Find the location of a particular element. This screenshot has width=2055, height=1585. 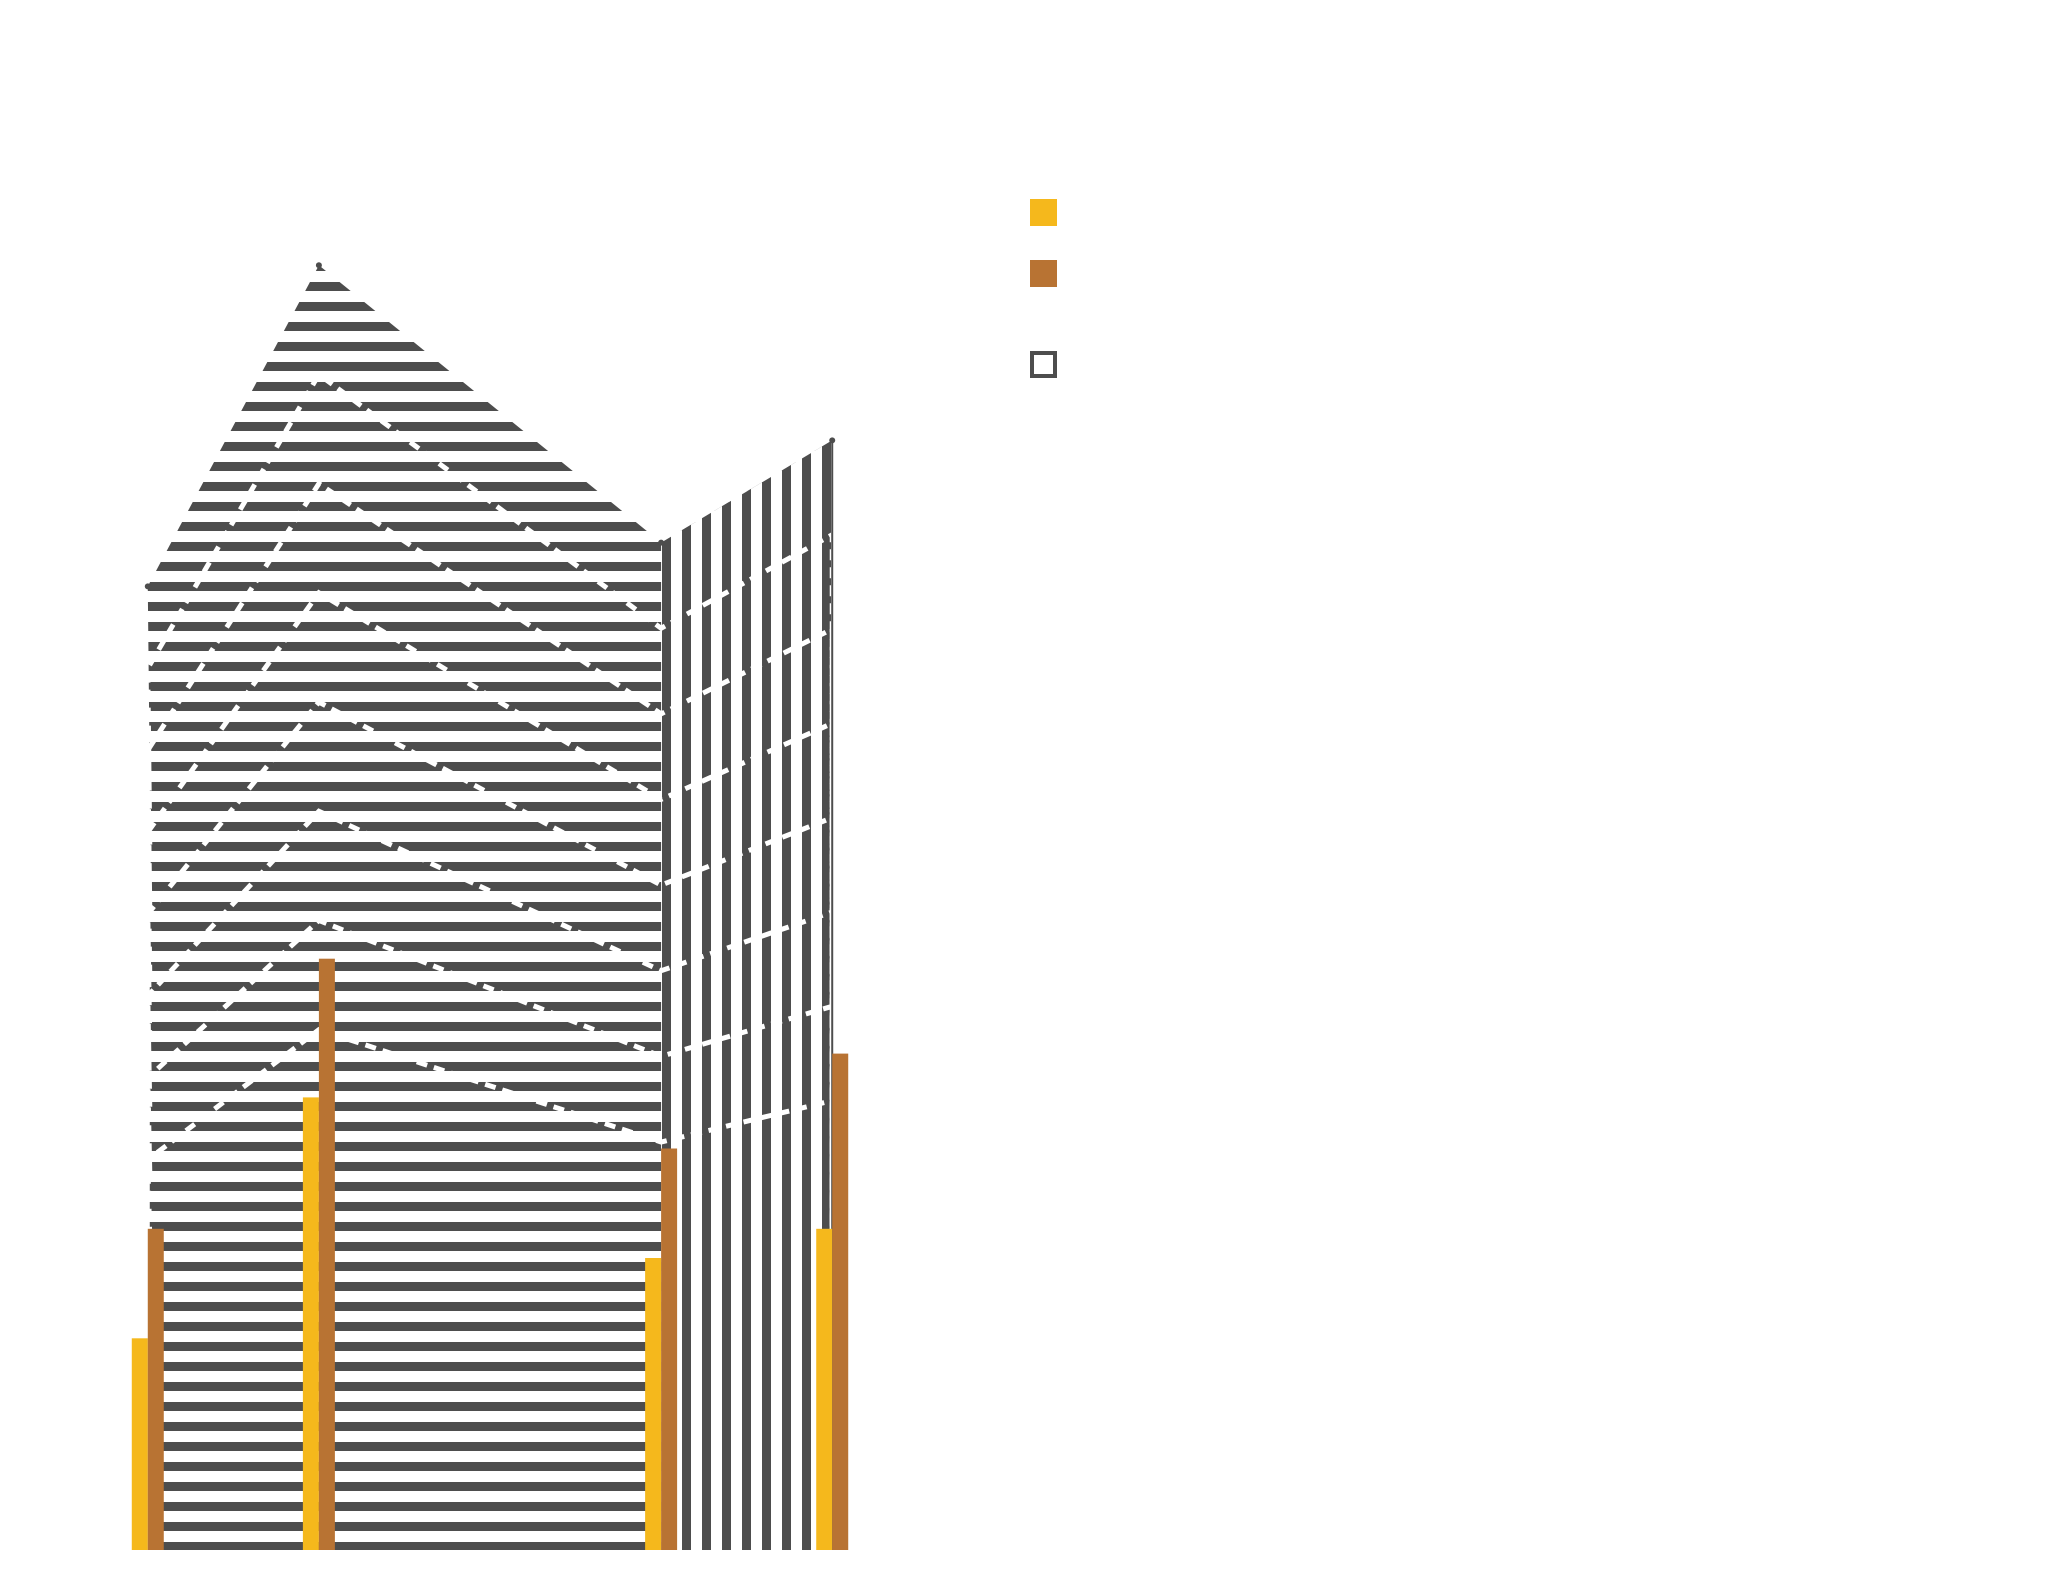

bar-layer is located at coordinates (490, 1254).